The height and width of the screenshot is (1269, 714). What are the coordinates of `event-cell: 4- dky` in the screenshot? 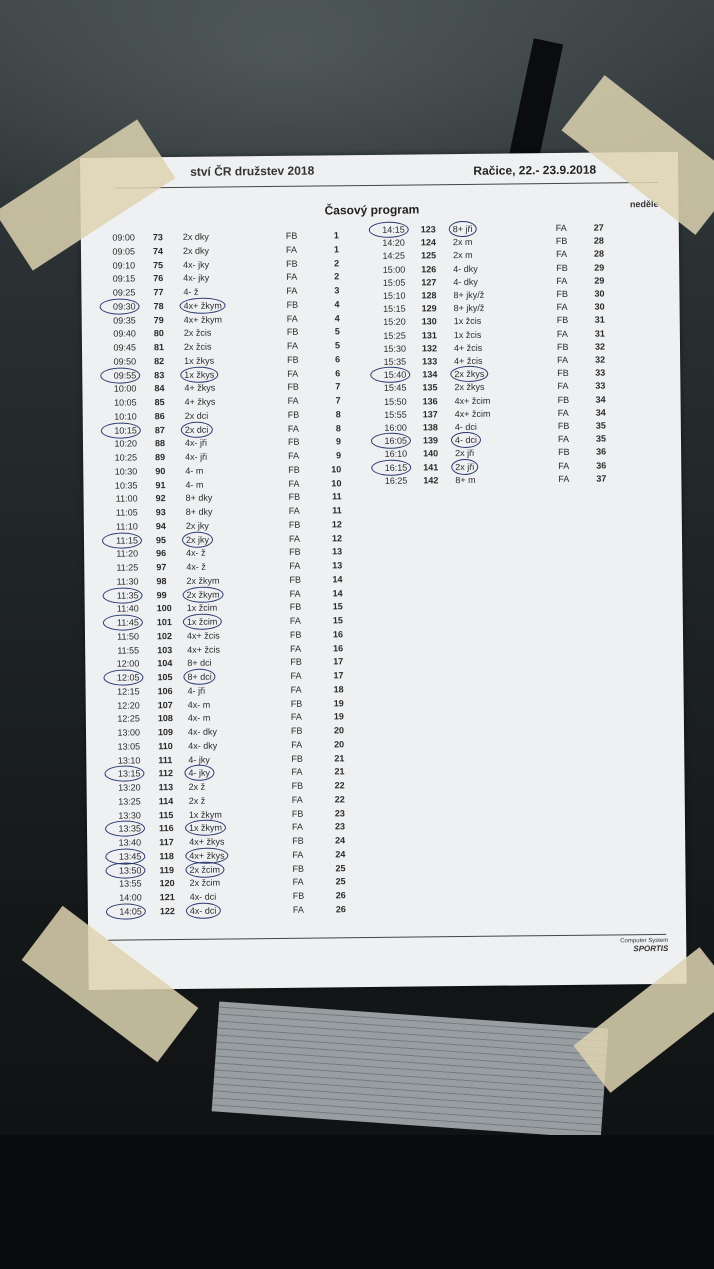 It's located at (465, 281).